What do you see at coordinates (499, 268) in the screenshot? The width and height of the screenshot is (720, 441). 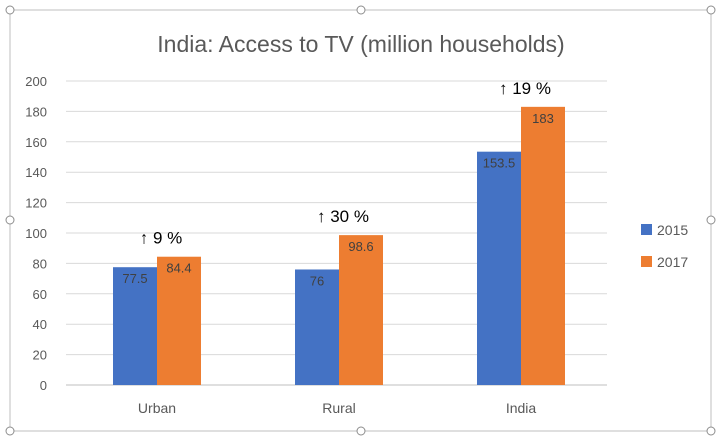 I see `bar-india-2015` at bounding box center [499, 268].